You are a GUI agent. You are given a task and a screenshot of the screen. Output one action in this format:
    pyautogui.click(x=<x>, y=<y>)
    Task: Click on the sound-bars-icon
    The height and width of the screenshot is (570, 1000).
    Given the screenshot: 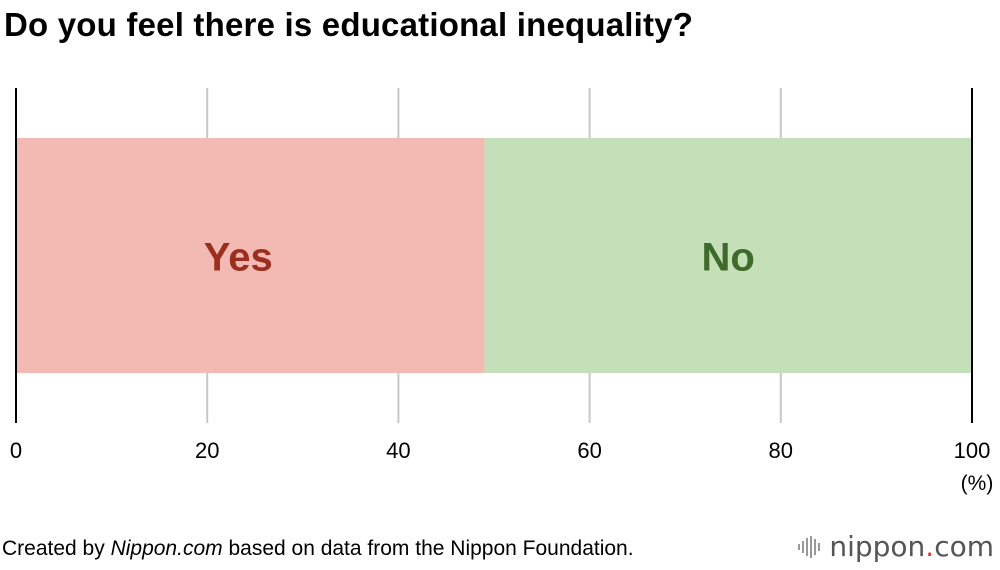 What is the action you would take?
    pyautogui.click(x=809, y=546)
    